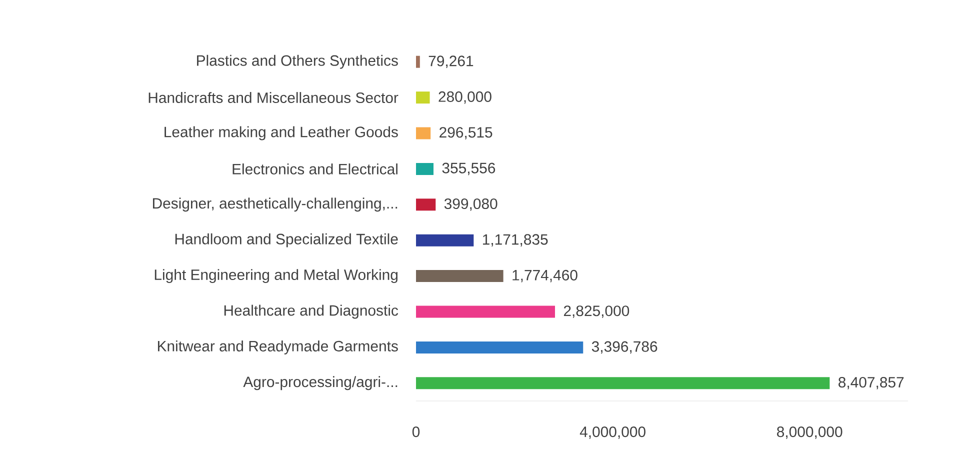  I want to click on y-tick-label: Handicrafts and Miscellaneous Sector, so click(273, 98).